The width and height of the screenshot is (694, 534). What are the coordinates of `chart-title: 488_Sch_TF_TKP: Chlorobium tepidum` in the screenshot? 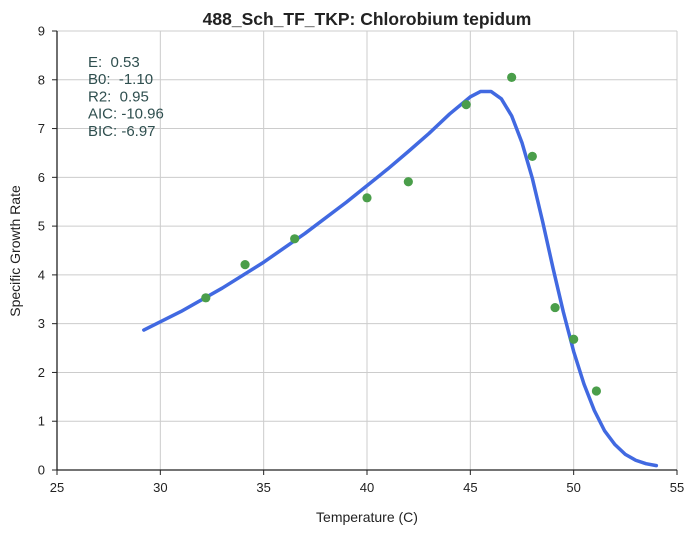 It's located at (367, 19).